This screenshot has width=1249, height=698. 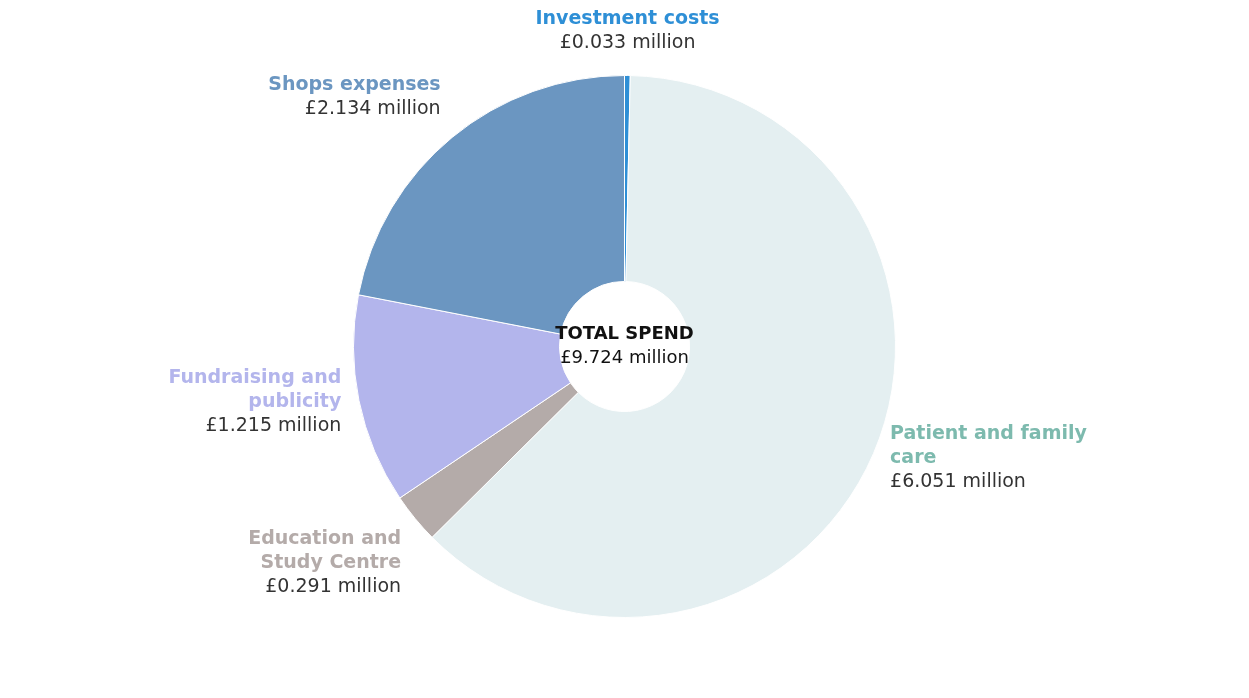 I want to click on slice-label: Shops expenses, so click(x=354, y=82).